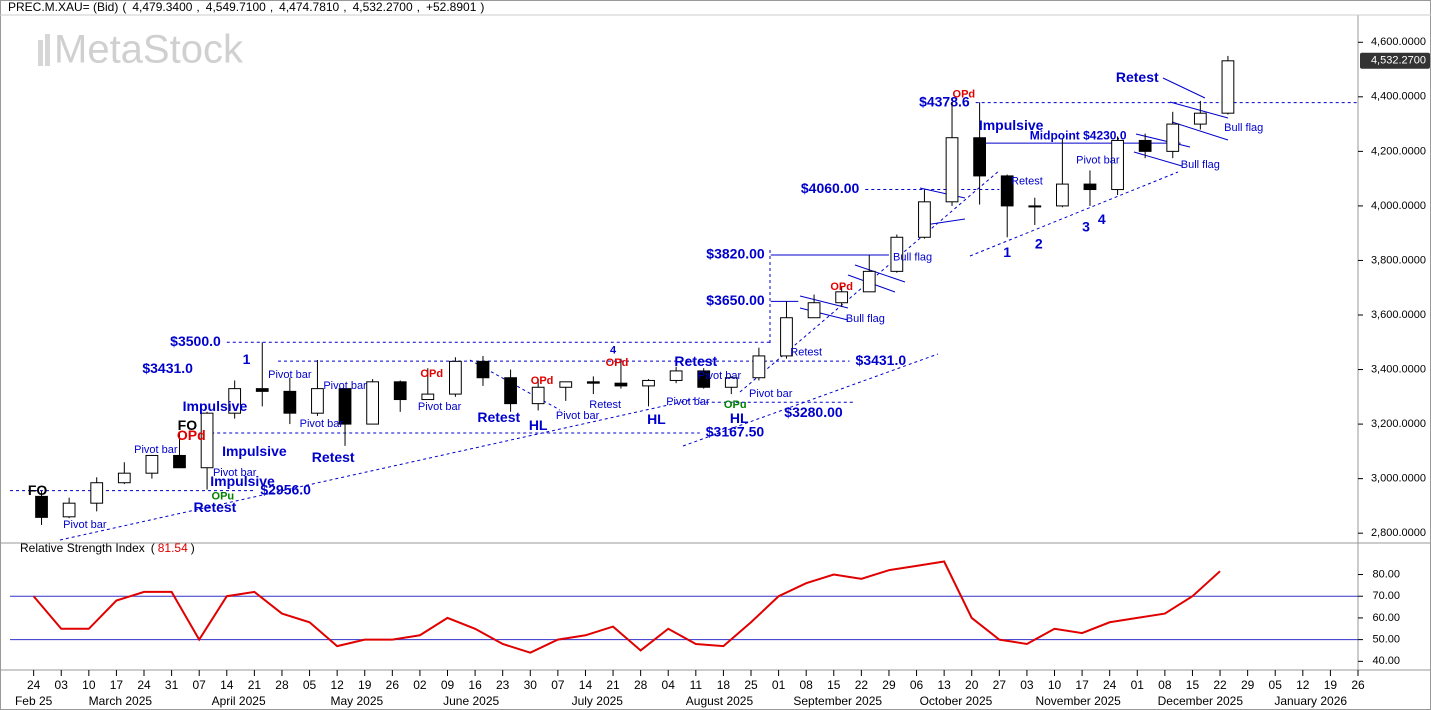  Describe the element at coordinates (1398, 479) in the screenshot. I see `y-tick-label: 3,000.0000` at that location.